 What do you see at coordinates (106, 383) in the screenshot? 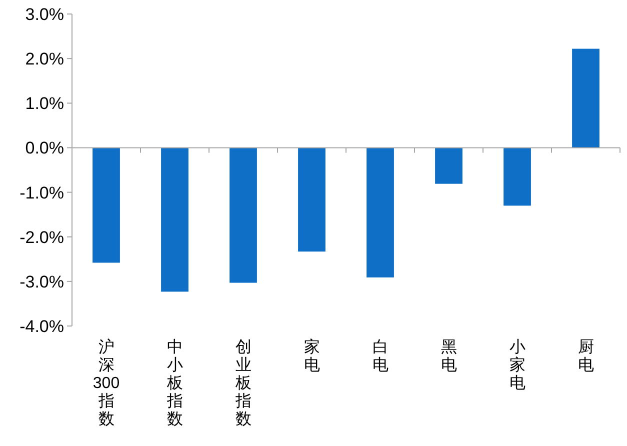
I see `x-tick-label: 沪深300指数` at bounding box center [106, 383].